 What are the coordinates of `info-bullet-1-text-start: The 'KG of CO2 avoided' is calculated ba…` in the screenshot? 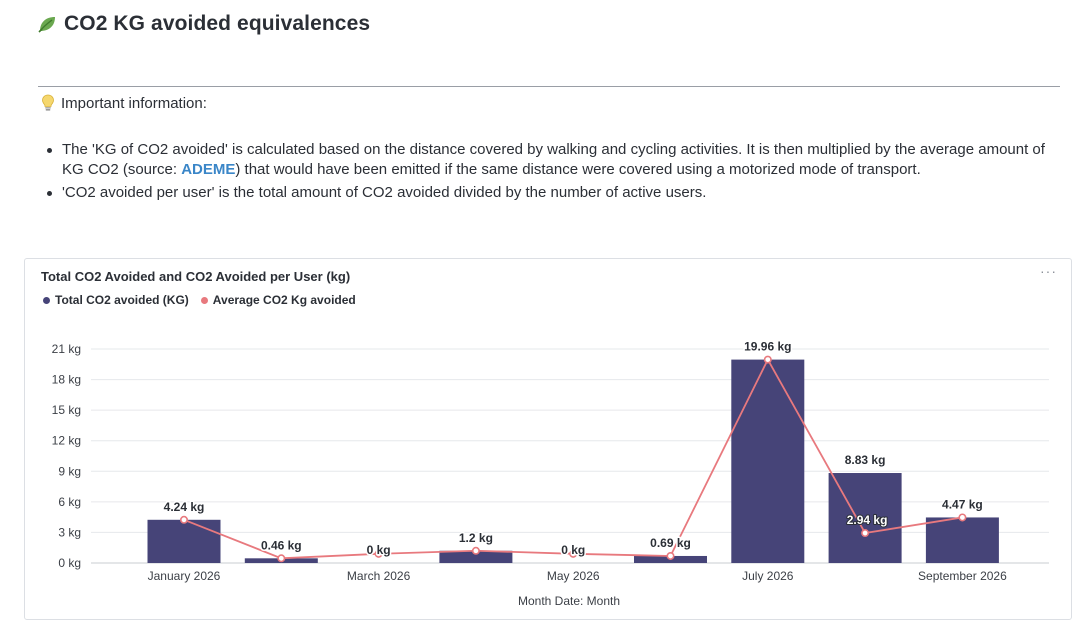 It's located at (553, 159).